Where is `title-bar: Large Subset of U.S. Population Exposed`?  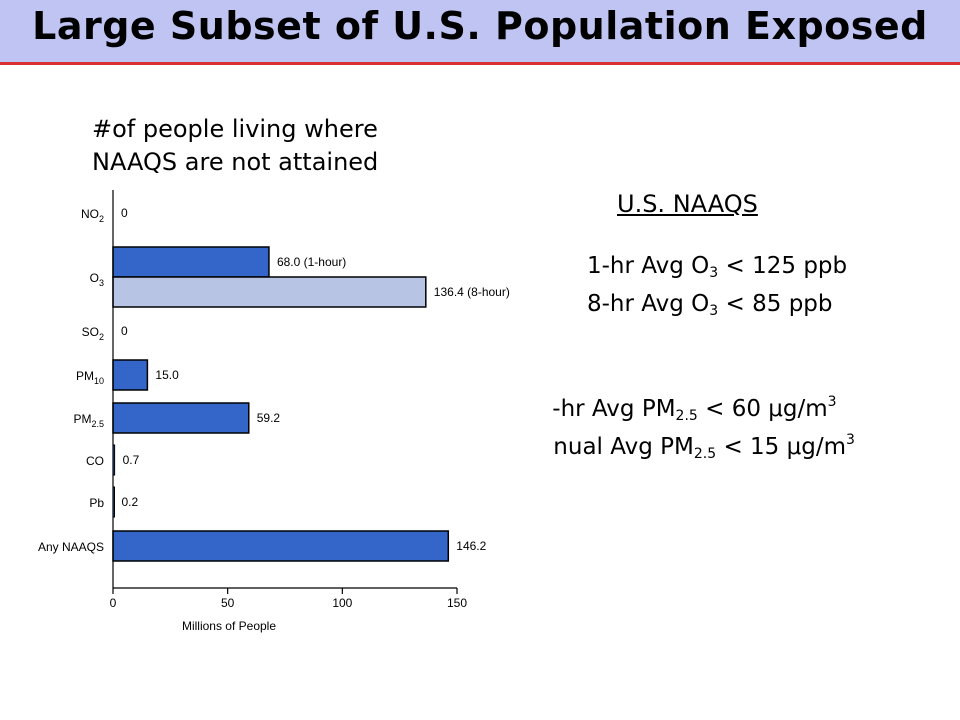
title-bar: Large Subset of U.S. Population Exposed is located at coordinates (480, 32).